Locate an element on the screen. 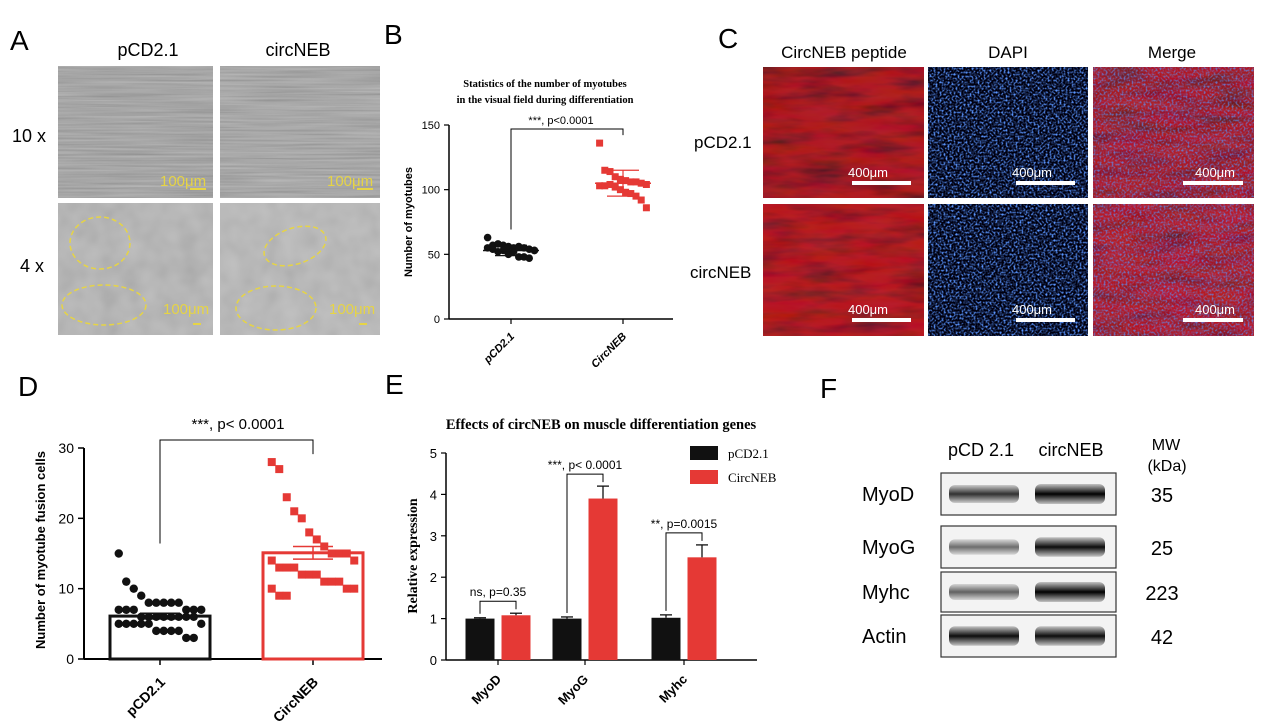  blot-protein-label-actin: Actin is located at coordinates (884, 637).